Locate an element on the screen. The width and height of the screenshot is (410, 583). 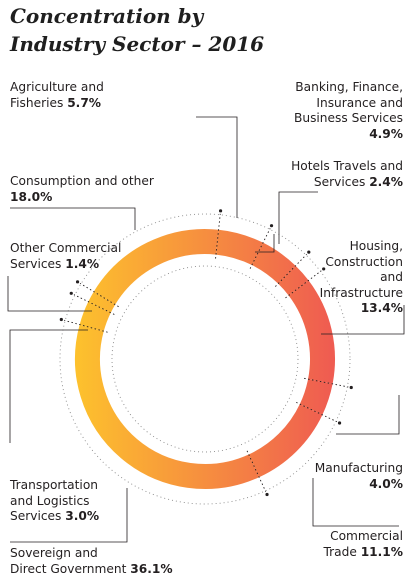
leader-manufacturing is located at coordinates (368, 415).